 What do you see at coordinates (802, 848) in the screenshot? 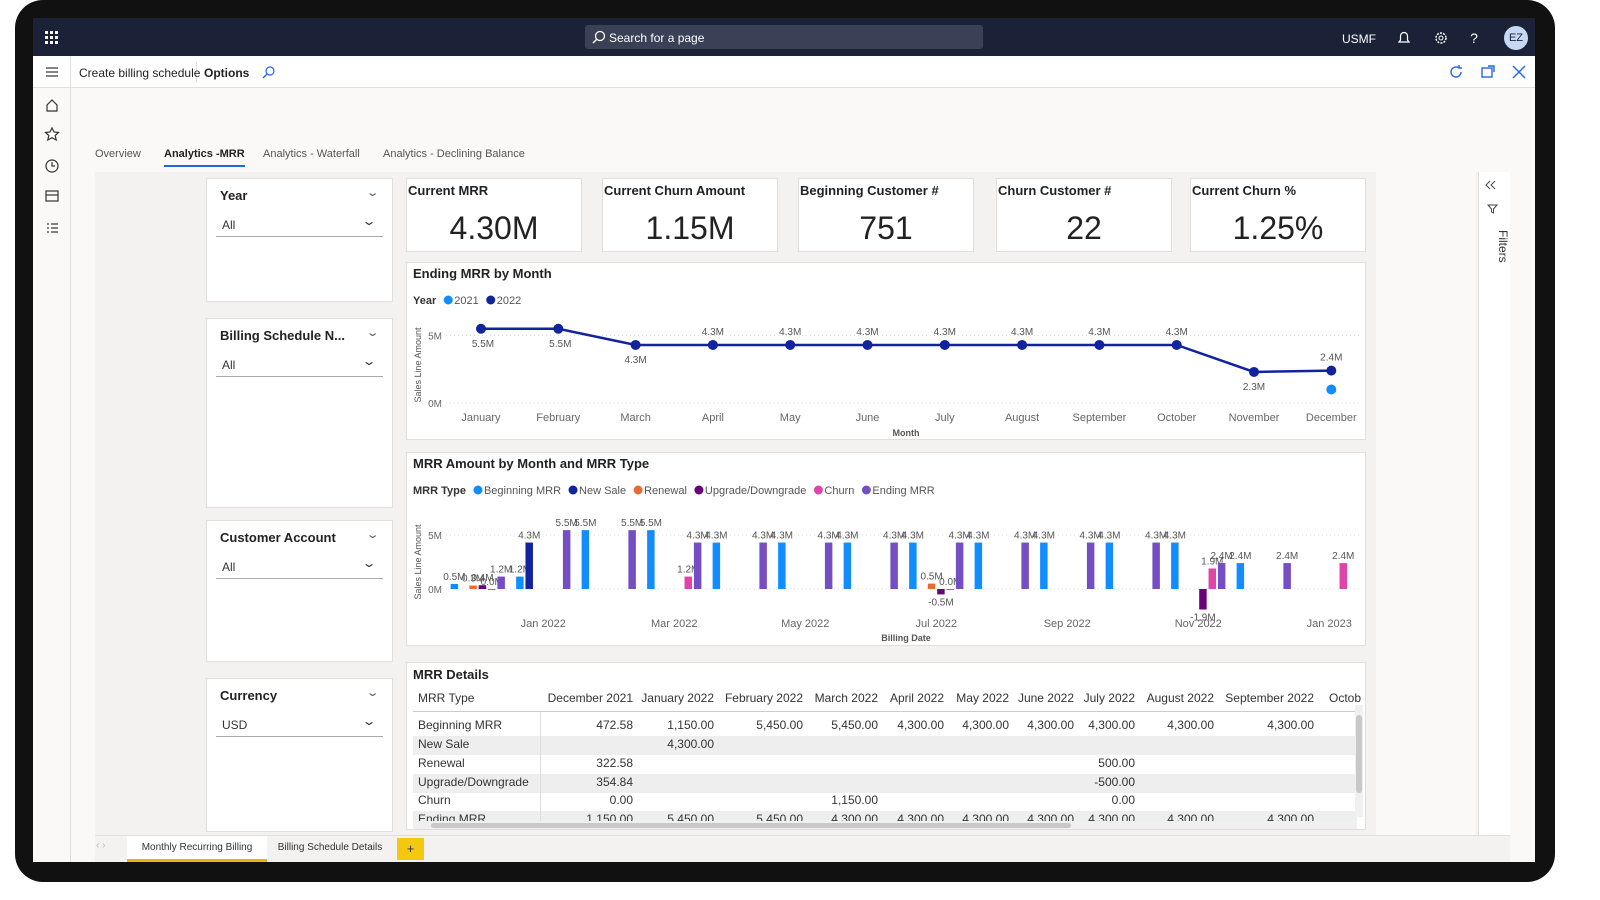
I see `bottom-tab-bar` at bounding box center [802, 848].